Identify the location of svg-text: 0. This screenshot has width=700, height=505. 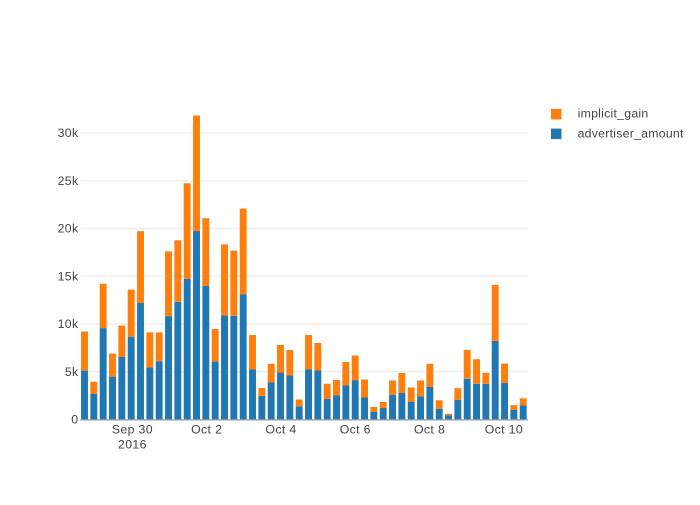
(74, 420).